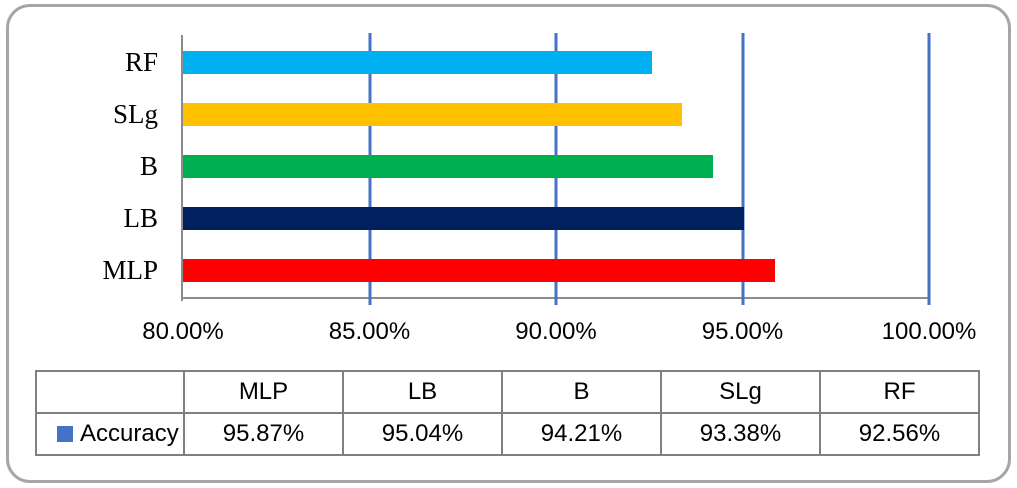 This screenshot has height=488, width=1017. Describe the element at coordinates (369, 331) in the screenshot. I see `x-axis-tick-label: 85.00%` at that location.